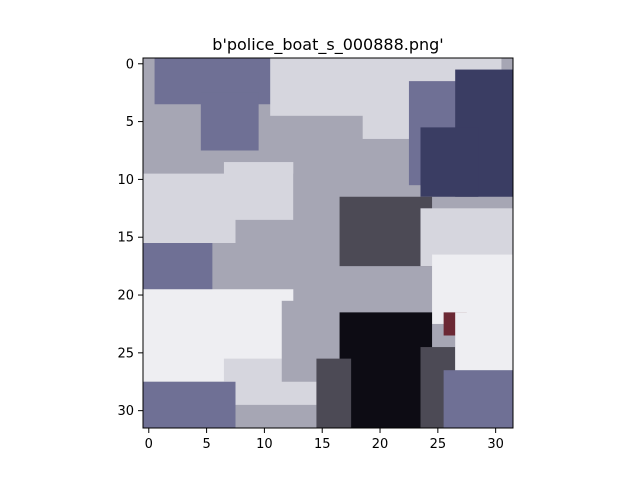 The width and height of the screenshot is (640, 480). I want to click on y-tick-label: 30, so click(125, 411).